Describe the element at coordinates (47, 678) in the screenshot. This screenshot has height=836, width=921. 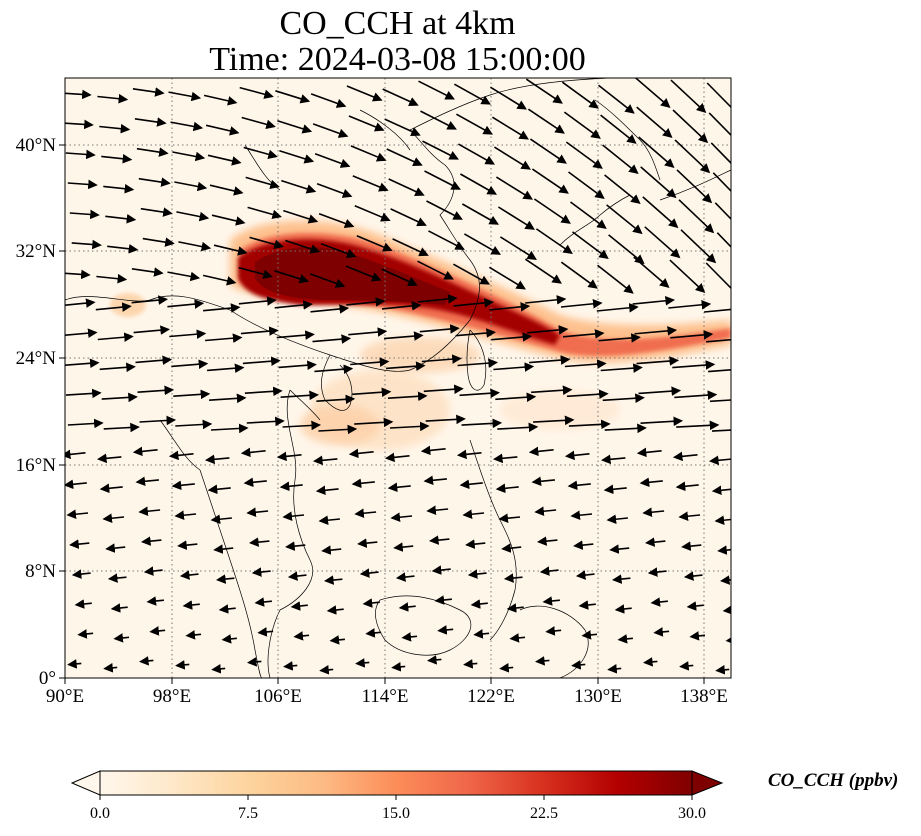
I see `lat-tick-label: 0°` at that location.